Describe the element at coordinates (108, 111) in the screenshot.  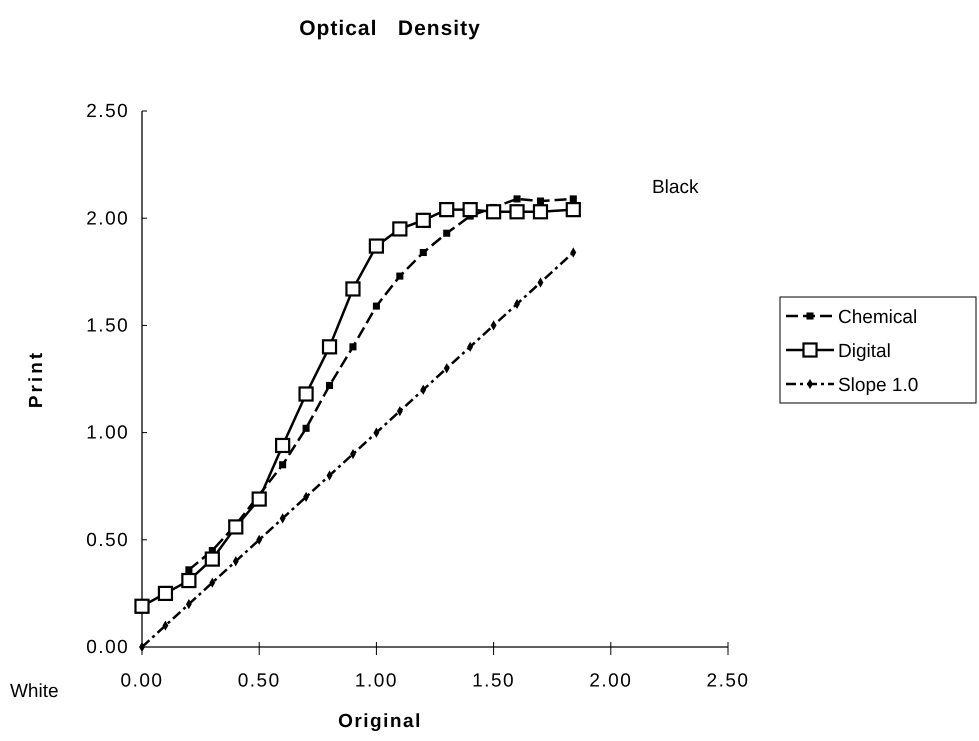
I see `y-tick-label: 2.50` at that location.